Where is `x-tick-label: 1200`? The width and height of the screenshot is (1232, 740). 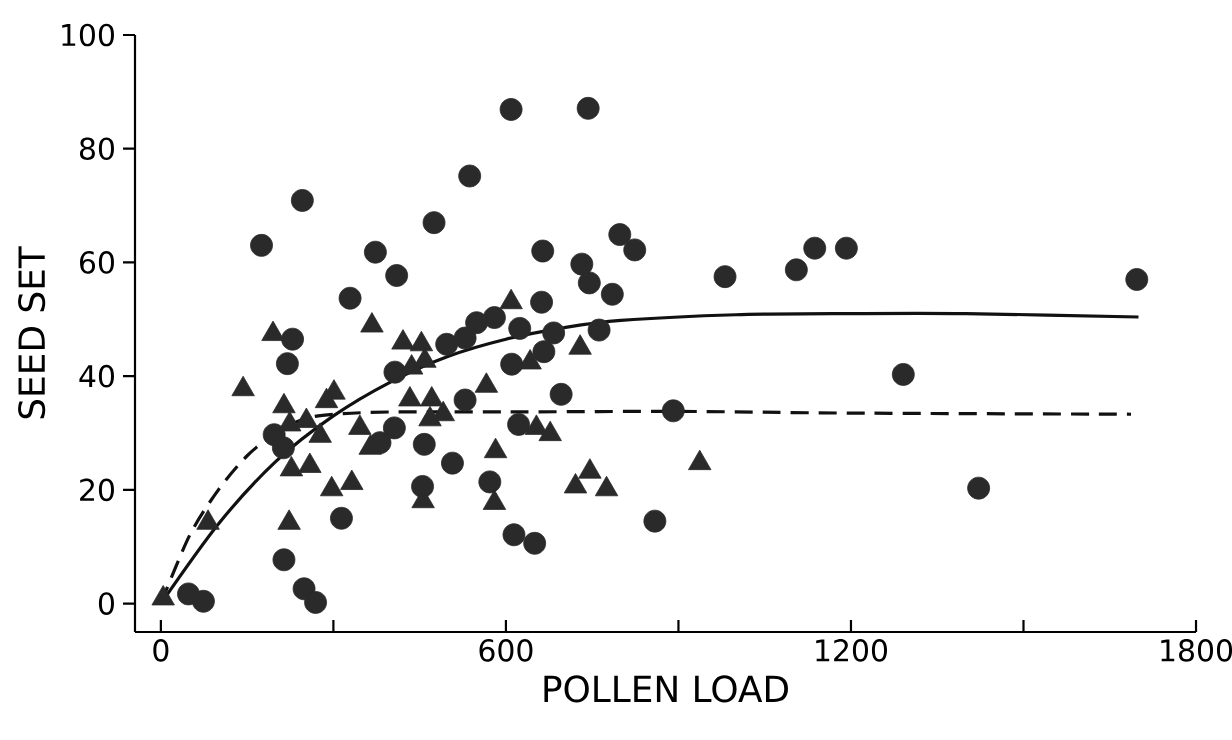 x-tick-label: 1200 is located at coordinates (851, 650).